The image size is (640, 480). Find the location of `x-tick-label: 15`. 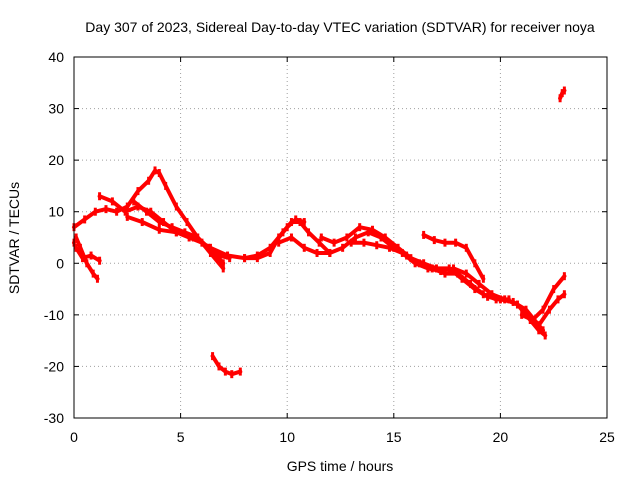

x-tick-label: 15 is located at coordinates (394, 437).